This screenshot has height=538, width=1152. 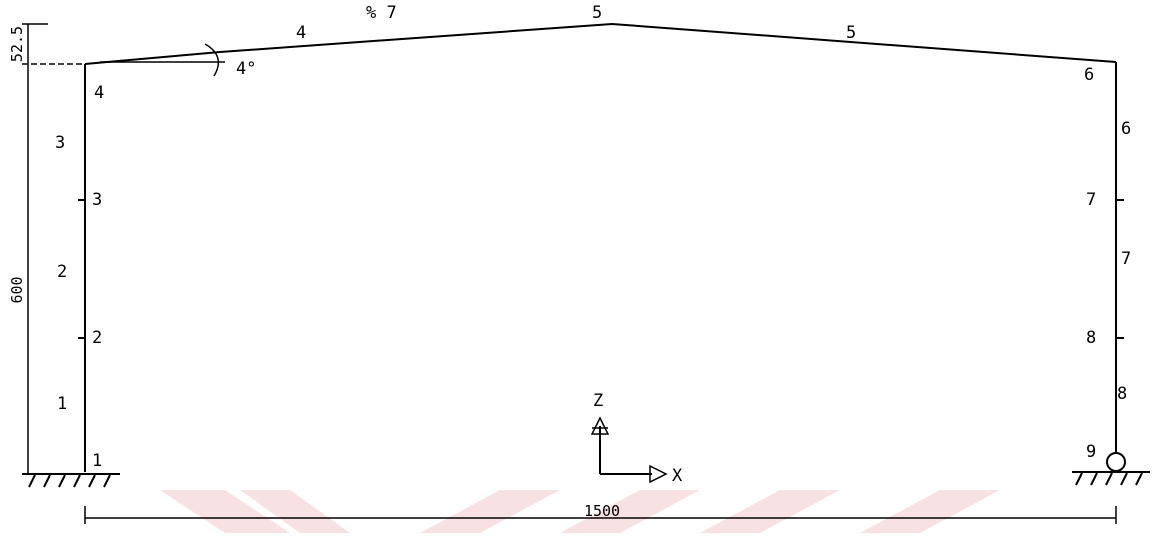 I want to click on node-label: 6, so click(x=1089, y=75).